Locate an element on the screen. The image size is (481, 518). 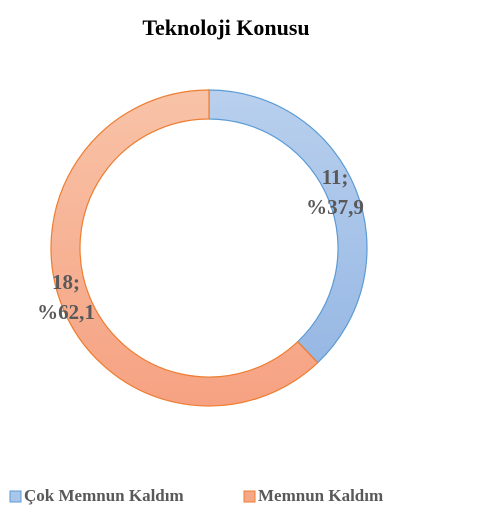
legend-label: Memnun Kaldım is located at coordinates (320, 495).